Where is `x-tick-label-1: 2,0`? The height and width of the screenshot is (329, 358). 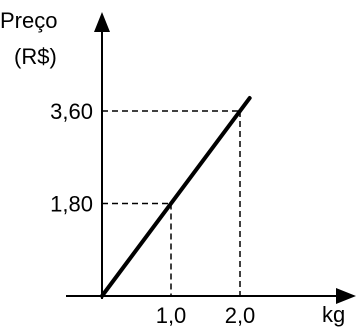 x-tick-label-1: 2,0 is located at coordinates (240, 315).